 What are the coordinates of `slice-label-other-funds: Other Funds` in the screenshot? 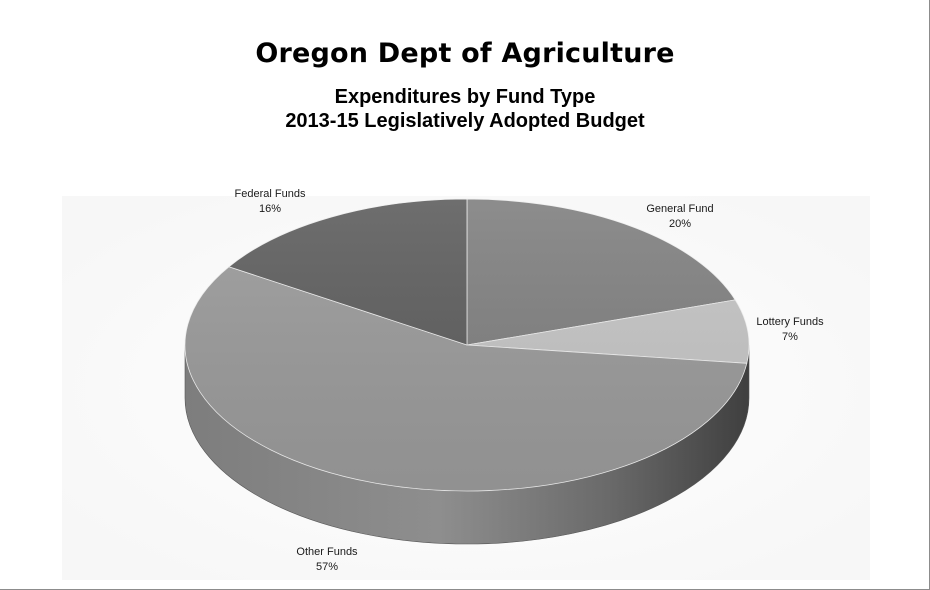 It's located at (327, 552).